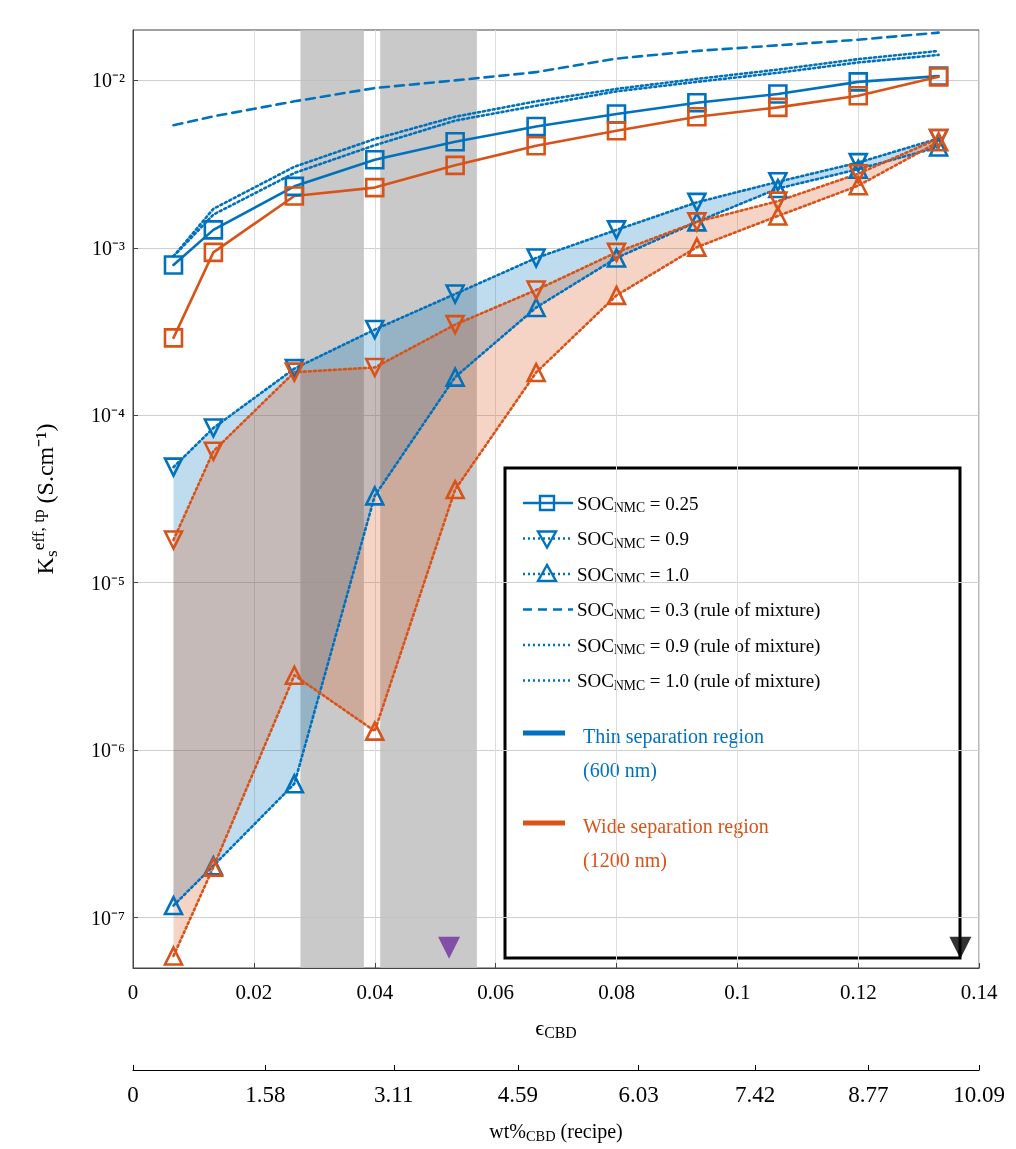  What do you see at coordinates (394, 1095) in the screenshot?
I see `x2-tick-label: 3.11` at bounding box center [394, 1095].